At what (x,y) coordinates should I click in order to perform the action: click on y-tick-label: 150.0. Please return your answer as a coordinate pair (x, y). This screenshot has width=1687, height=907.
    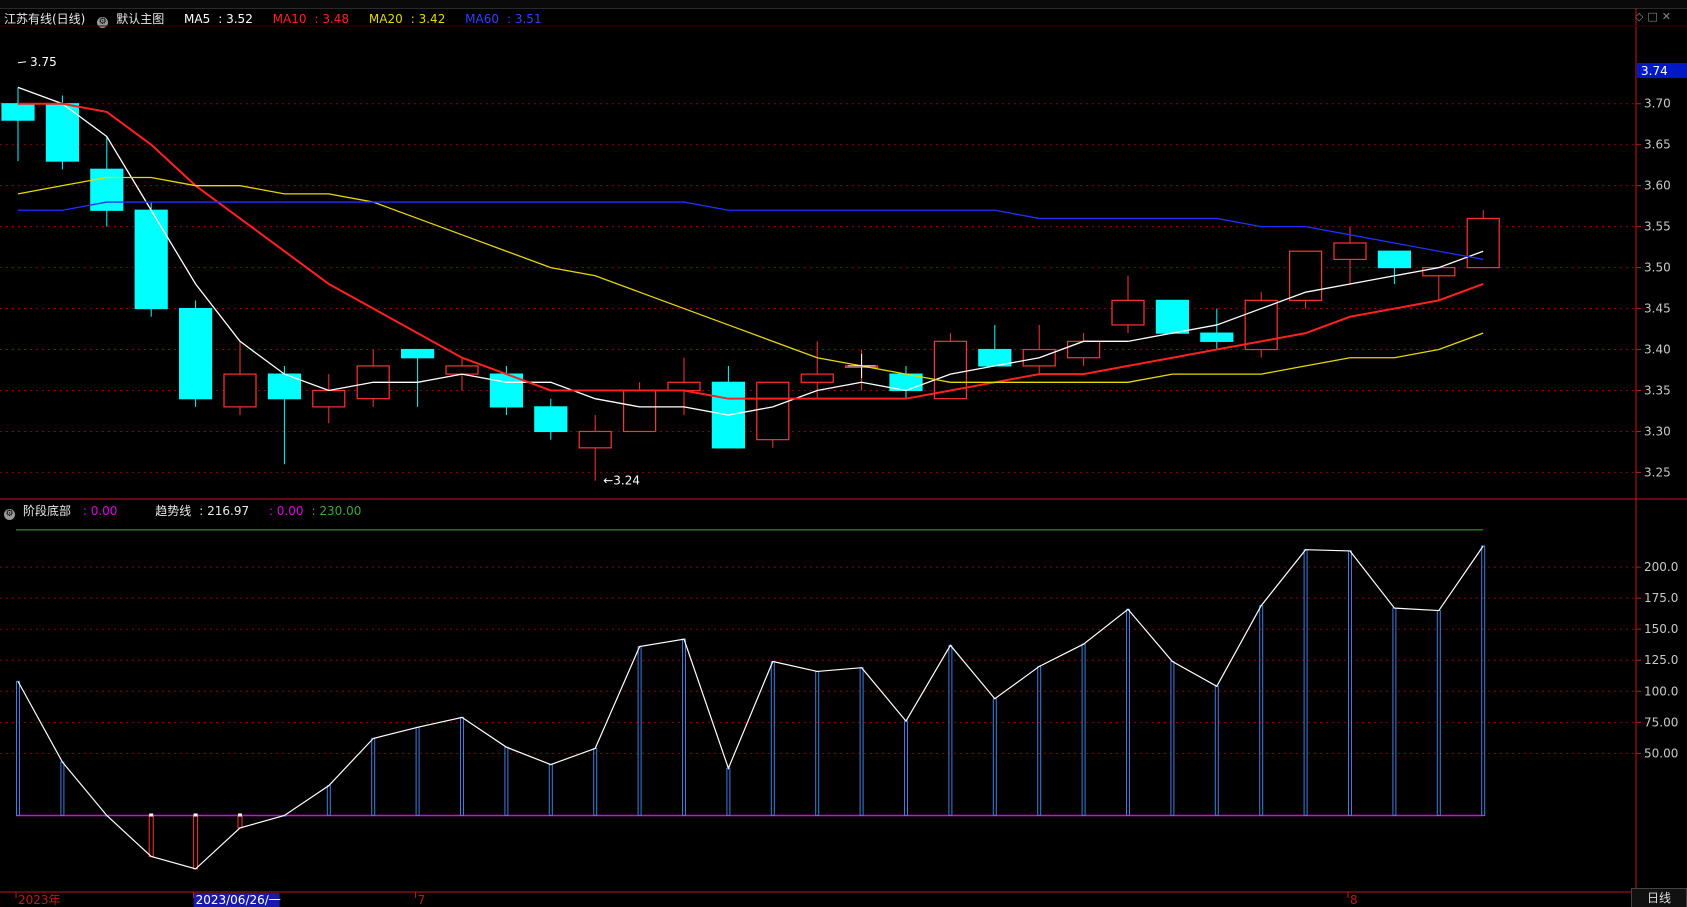
    Looking at the image, I should click on (1661, 629).